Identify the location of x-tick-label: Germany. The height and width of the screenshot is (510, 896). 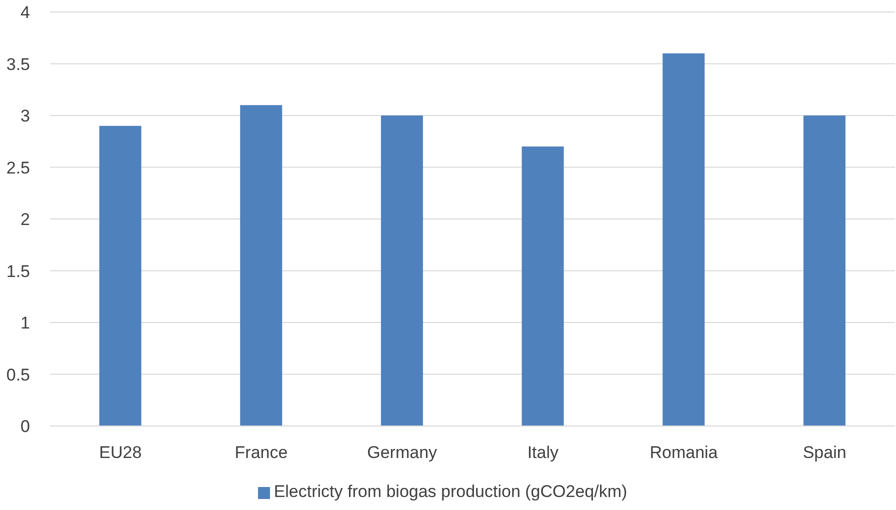
(402, 452).